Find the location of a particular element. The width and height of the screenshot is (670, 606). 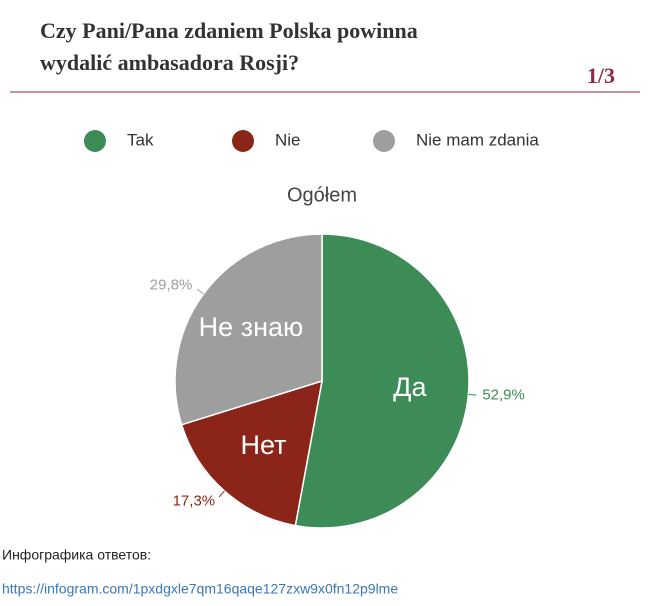

title-line: wydalić ambasadora Rosji? is located at coordinates (169, 62).